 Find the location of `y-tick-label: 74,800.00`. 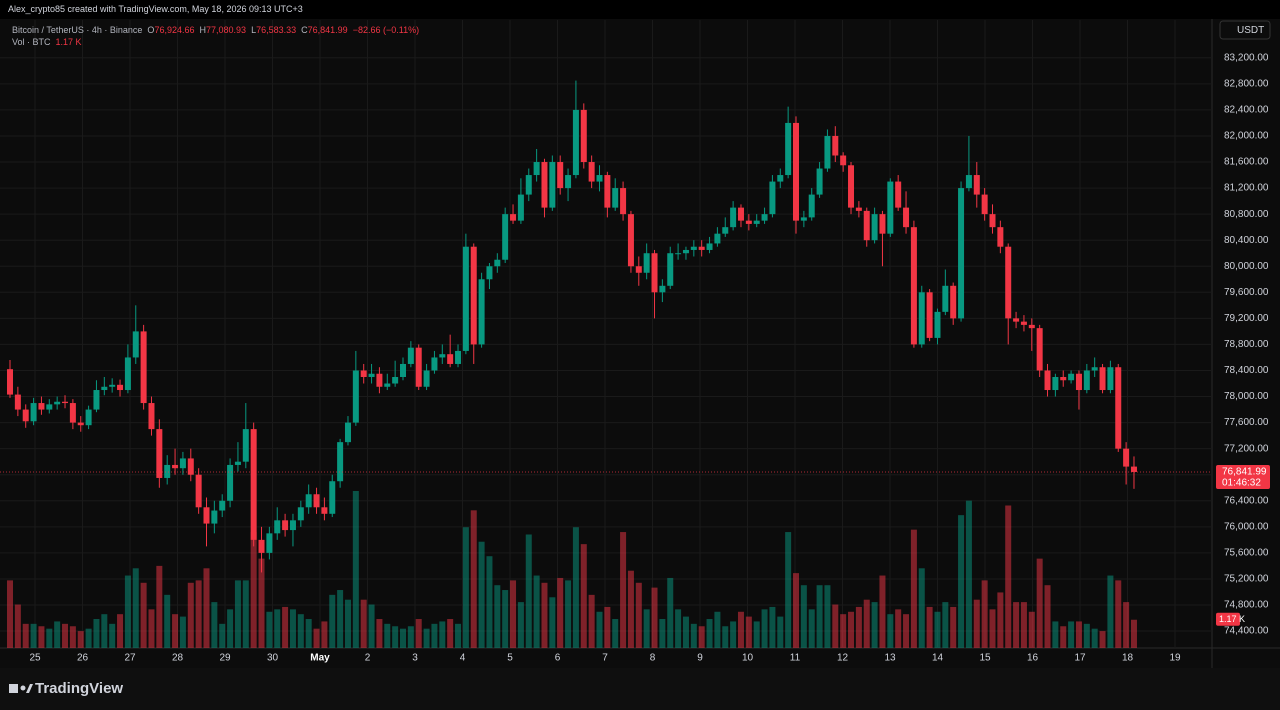

y-tick-label: 74,800.00 is located at coordinates (1246, 605).